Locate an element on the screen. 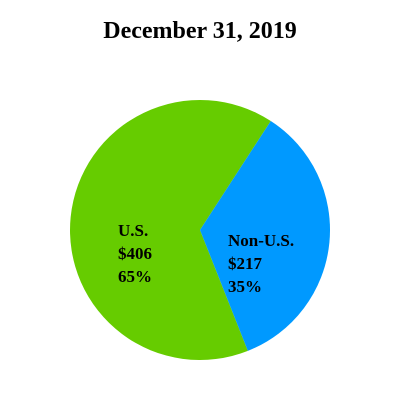  chart-title: December 31, 2019 is located at coordinates (200, 31).